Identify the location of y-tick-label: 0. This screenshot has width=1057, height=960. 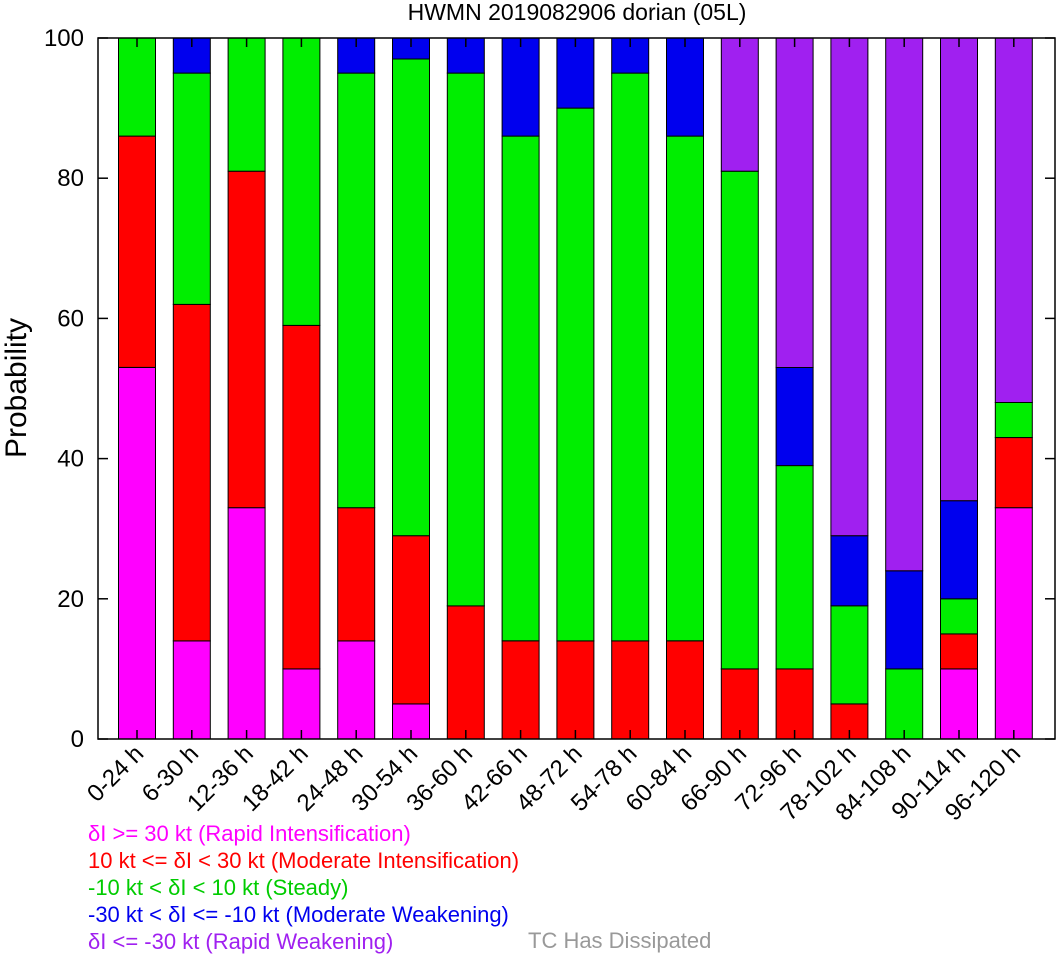
(77, 739).